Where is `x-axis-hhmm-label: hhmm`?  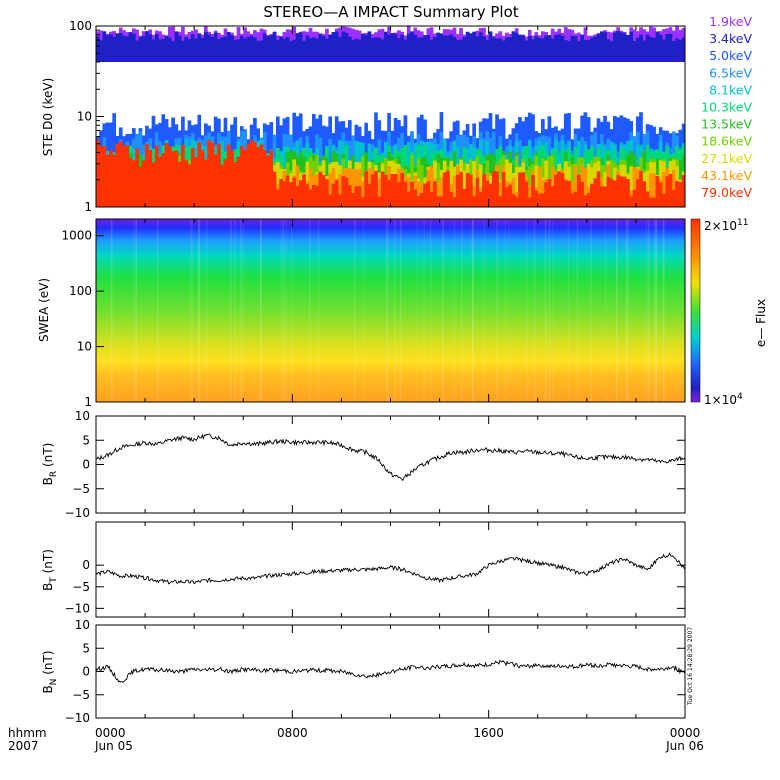
x-axis-hhmm-label: hhmm is located at coordinates (27, 733).